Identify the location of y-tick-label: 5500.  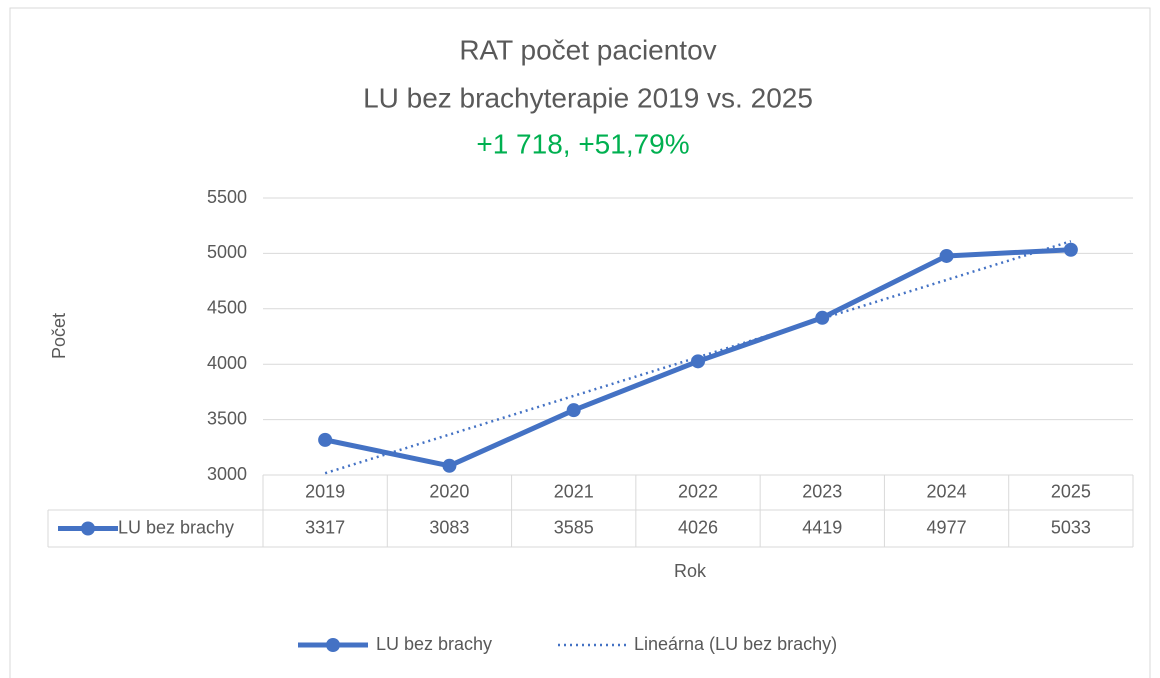
(227, 197).